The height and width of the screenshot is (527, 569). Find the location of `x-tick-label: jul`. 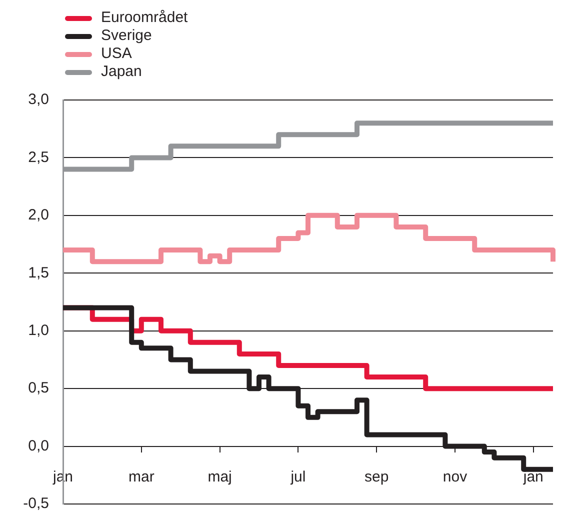

x-tick-label: jul is located at coordinates (298, 477).